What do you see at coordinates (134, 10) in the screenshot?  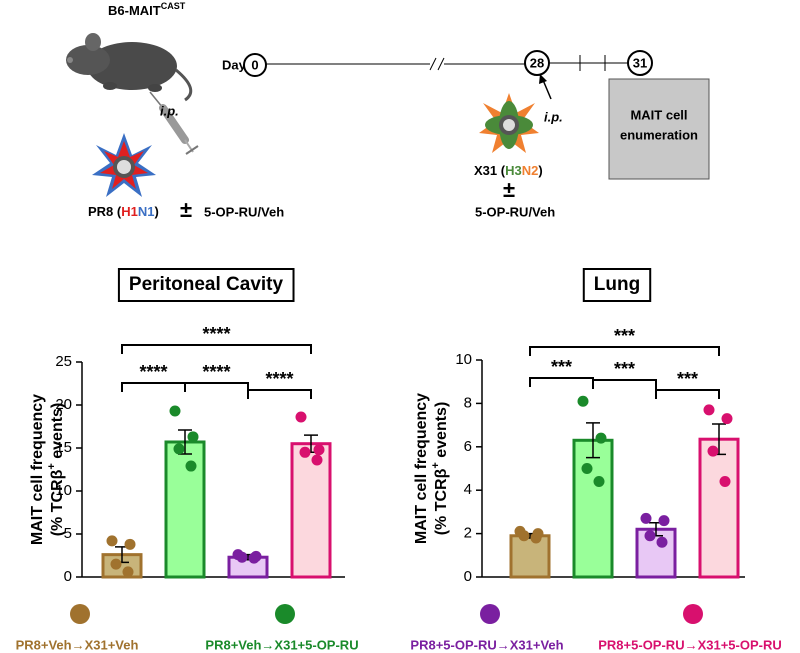 I see `strain: B6-MAIT` at bounding box center [134, 10].